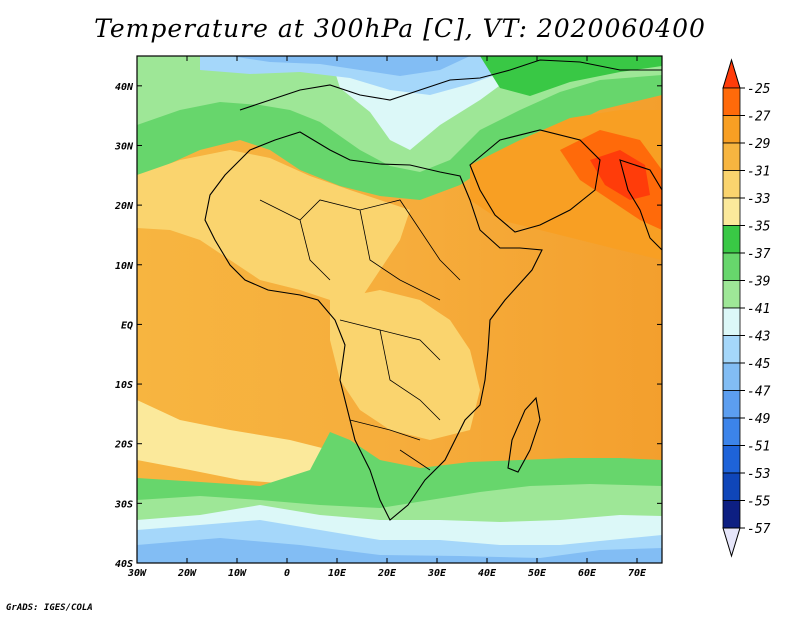 The height and width of the screenshot is (618, 800). Describe the element at coordinates (123, 504) in the screenshot. I see `lat-label: 30S` at that location.